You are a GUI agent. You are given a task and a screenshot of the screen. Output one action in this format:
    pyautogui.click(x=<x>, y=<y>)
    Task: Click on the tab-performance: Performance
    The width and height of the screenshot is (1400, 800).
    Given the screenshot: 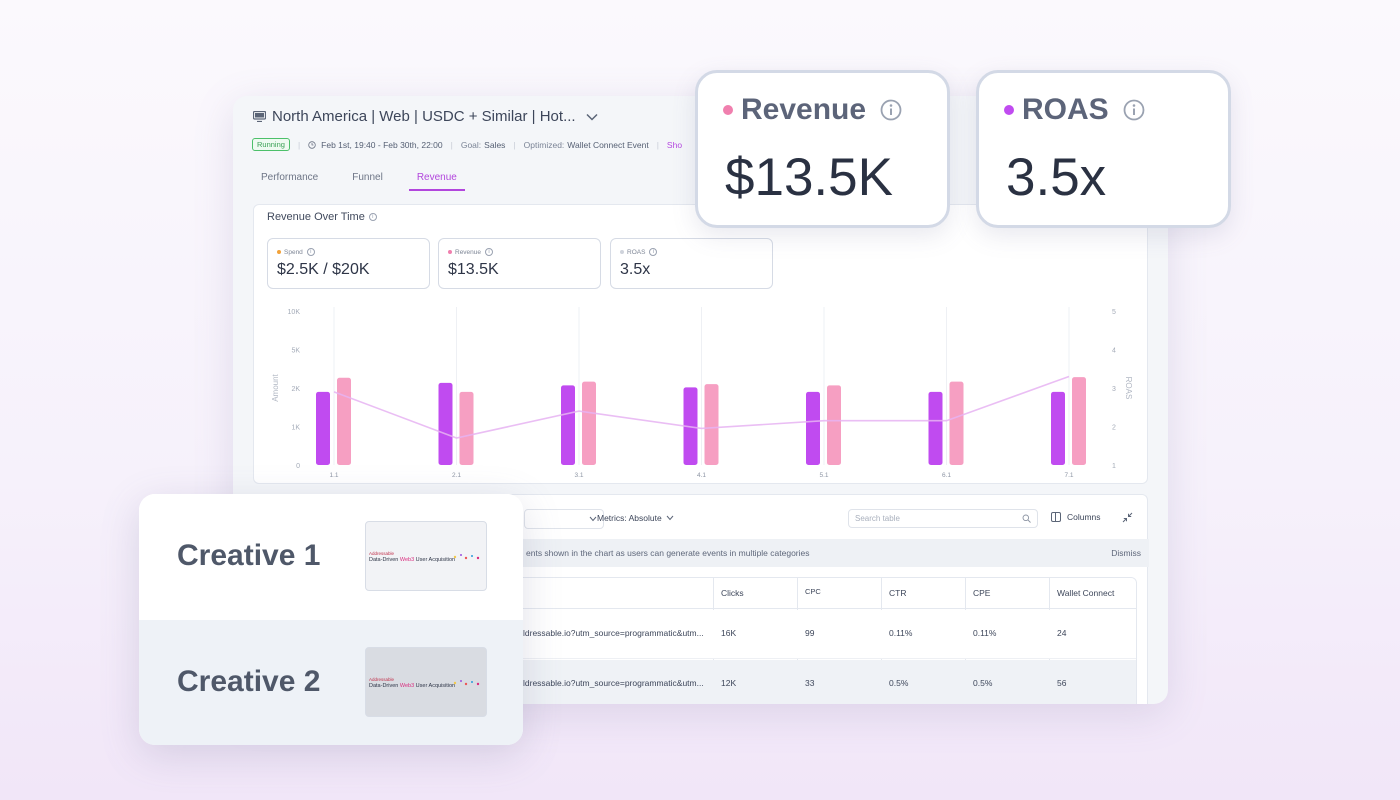 What is the action you would take?
    pyautogui.click(x=290, y=177)
    